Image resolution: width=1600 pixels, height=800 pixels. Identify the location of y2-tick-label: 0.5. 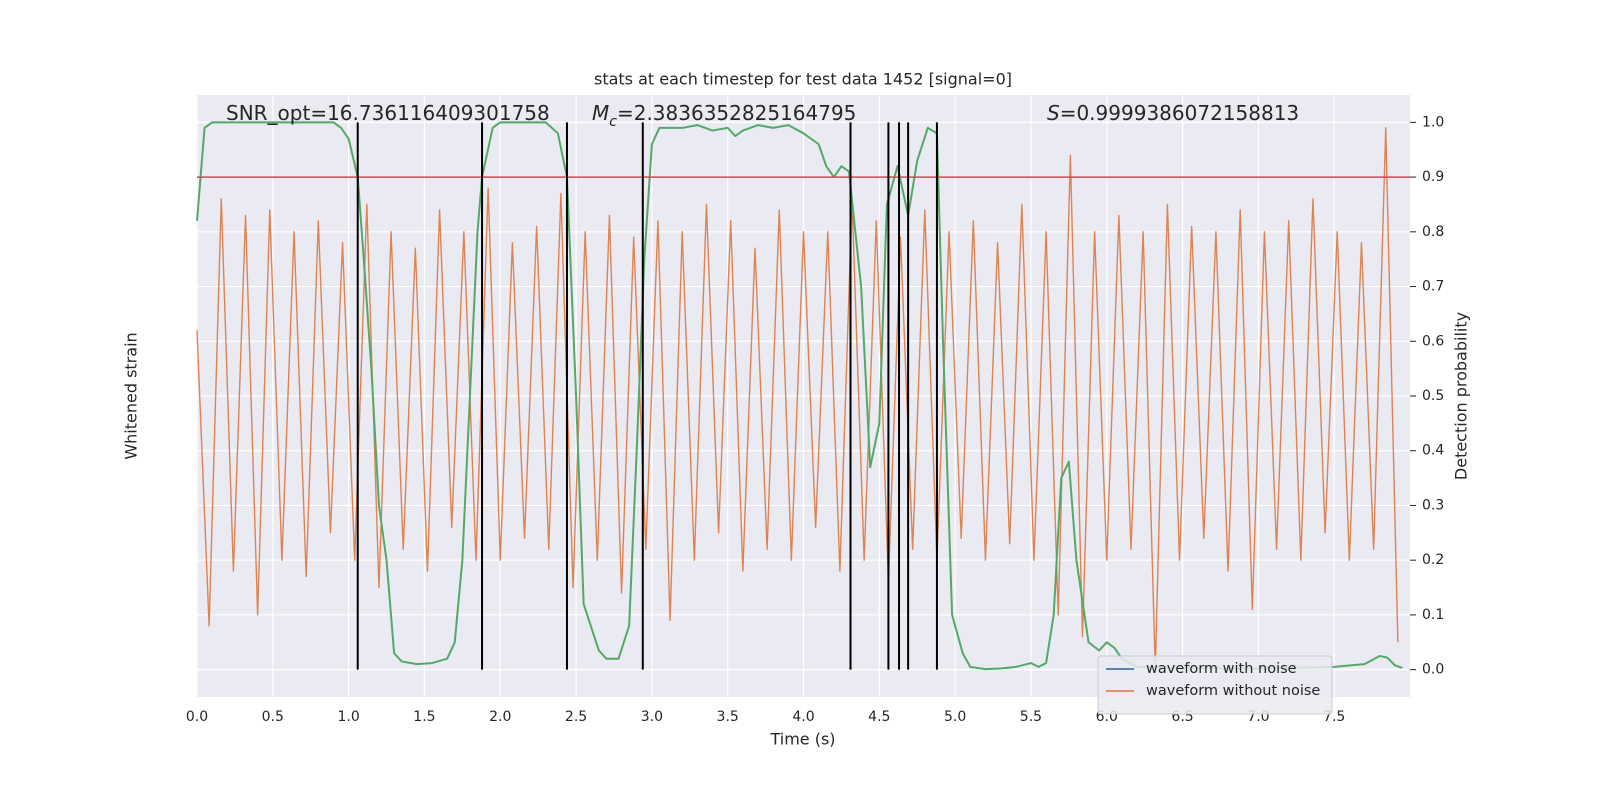
(1433, 396).